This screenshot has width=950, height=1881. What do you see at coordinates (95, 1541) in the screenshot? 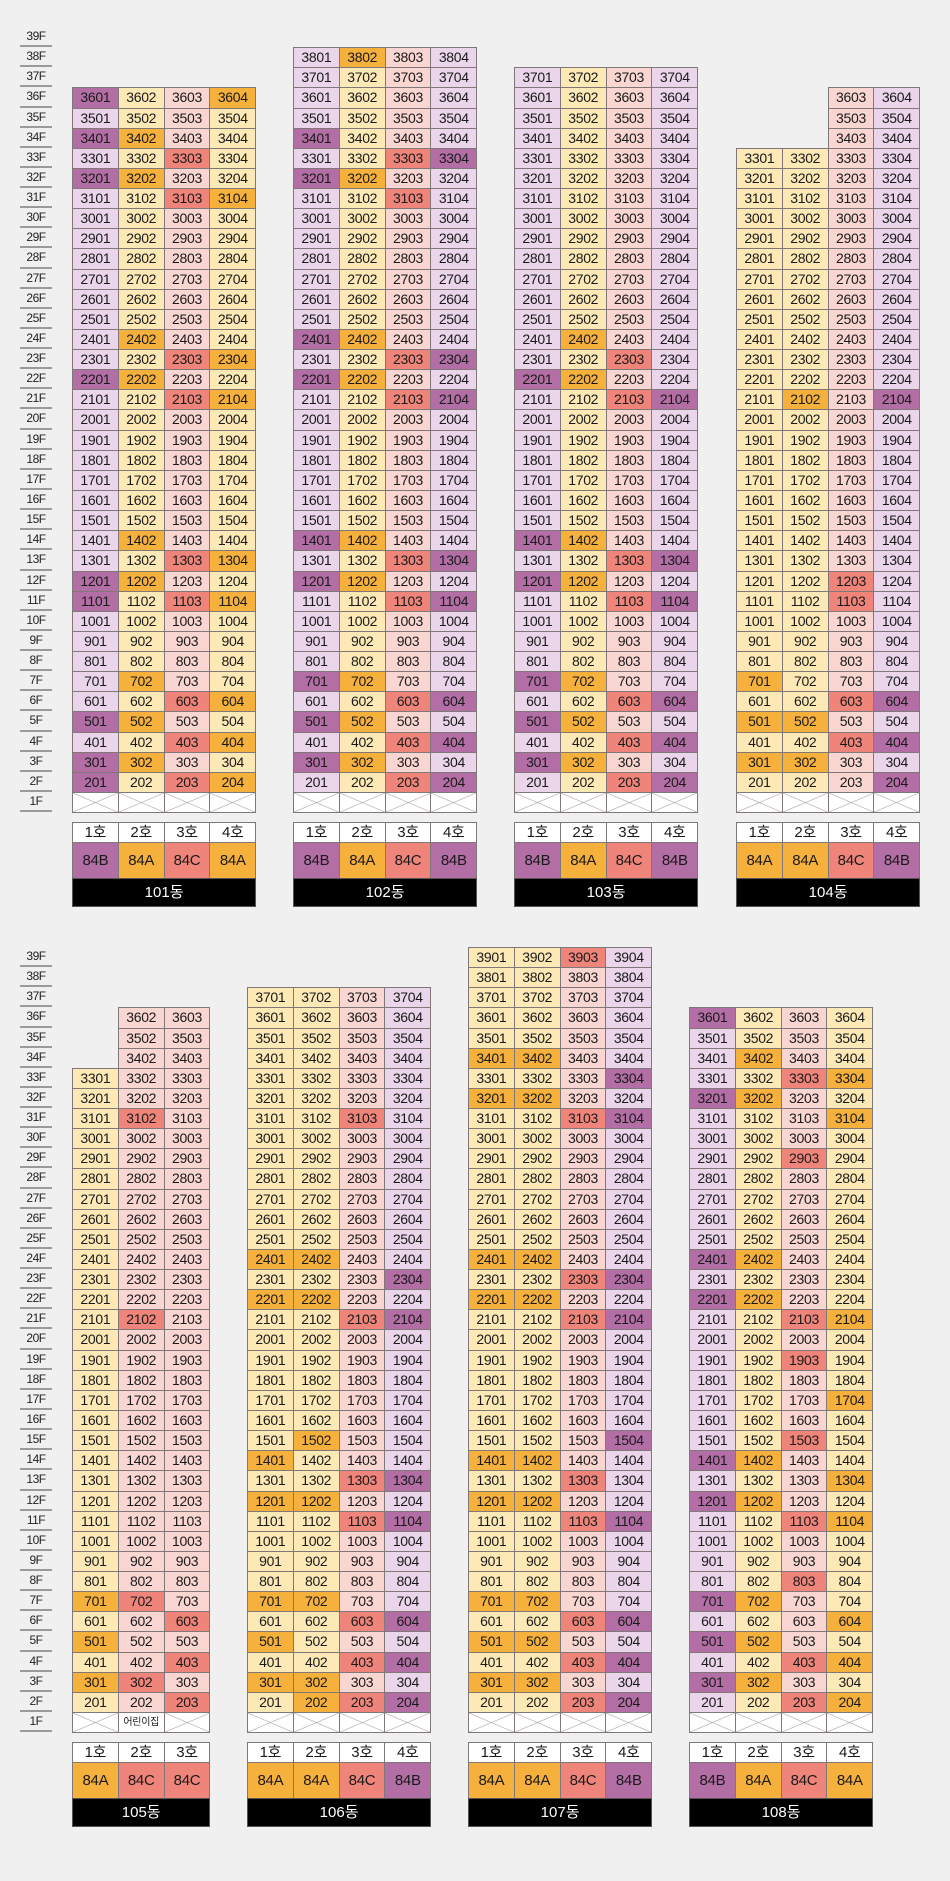
I see `unit-cell: 1001` at bounding box center [95, 1541].